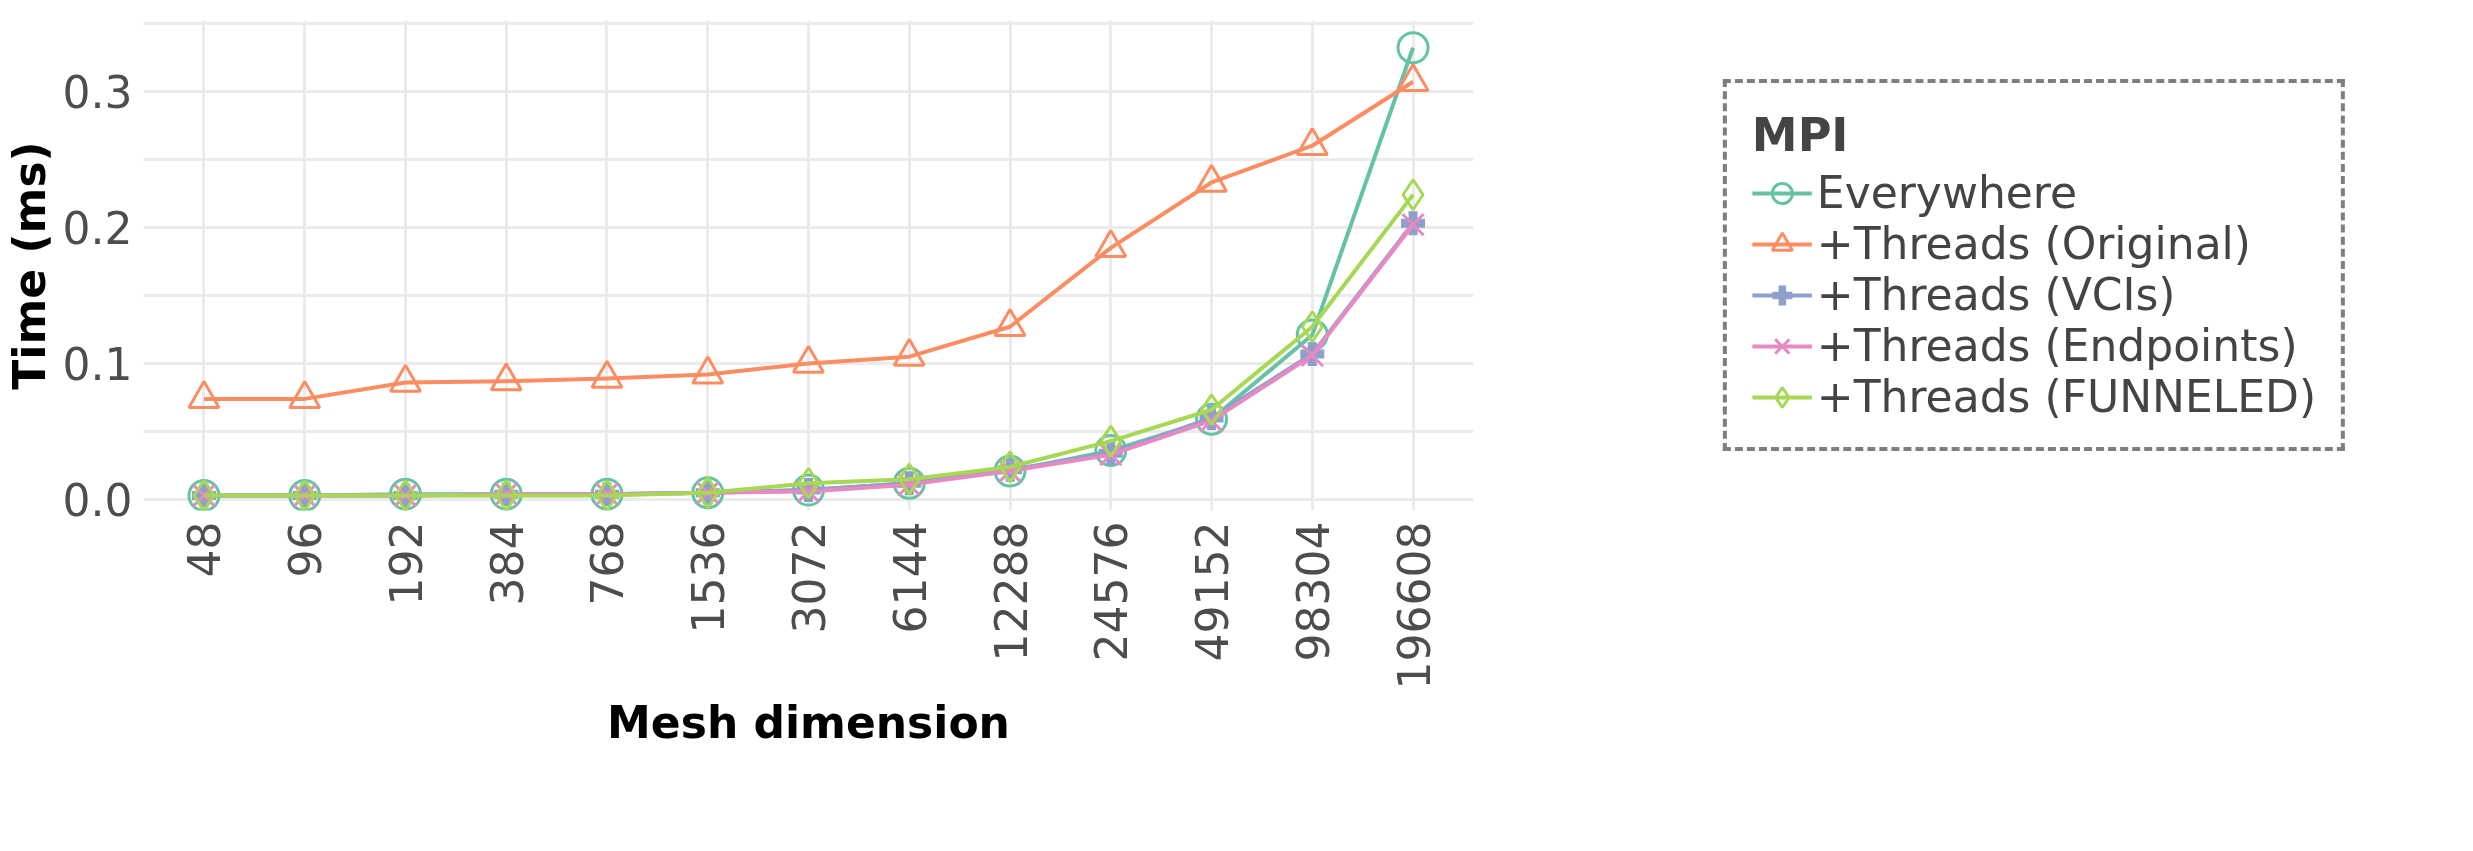  What do you see at coordinates (406, 563) in the screenshot?
I see `x-tick-label: 192` at bounding box center [406, 563].